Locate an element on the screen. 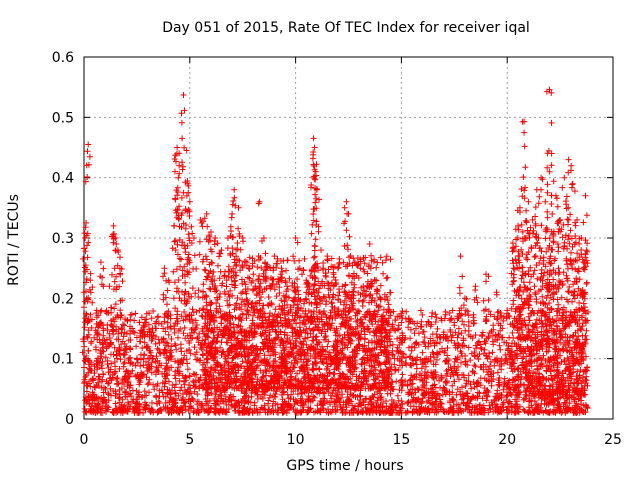 The height and width of the screenshot is (480, 640). y-tick-label: 0.2 is located at coordinates (63, 299).